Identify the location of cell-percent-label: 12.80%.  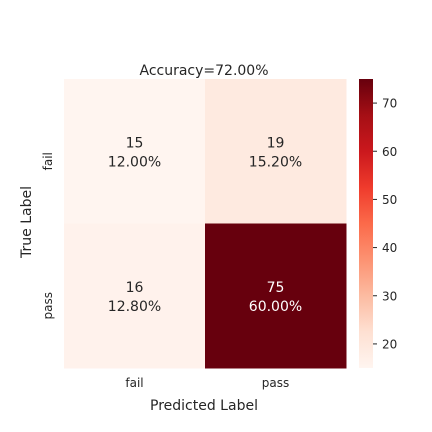
(134, 307).